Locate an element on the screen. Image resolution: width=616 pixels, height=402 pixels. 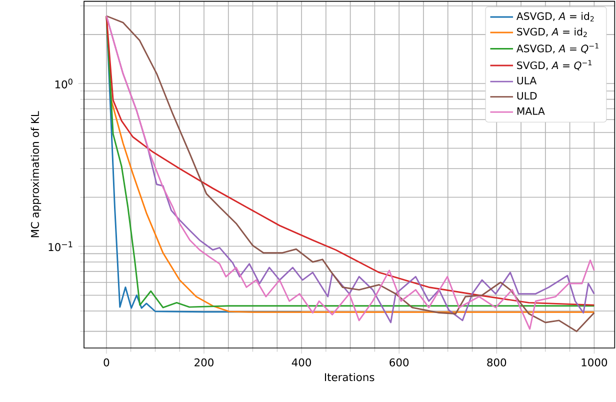
legend-label: ULA is located at coordinates (527, 80).